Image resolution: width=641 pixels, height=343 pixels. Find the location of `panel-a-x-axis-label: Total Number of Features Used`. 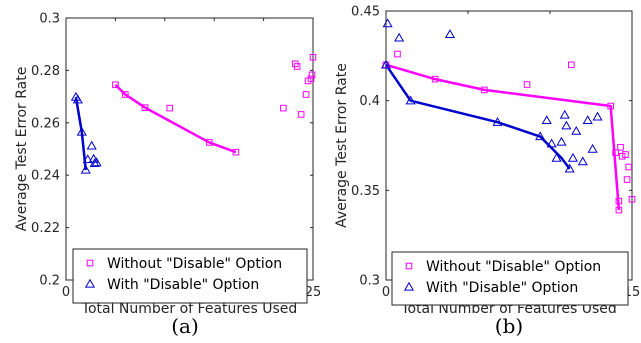

panel-a-x-axis-label: Total Number of Features Used is located at coordinates (189, 309).